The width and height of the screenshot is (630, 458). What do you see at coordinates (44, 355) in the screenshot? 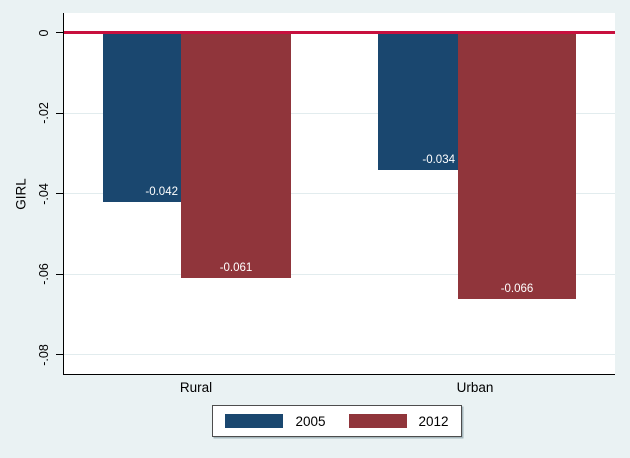
I see `y-tick-label: -.08` at bounding box center [44, 355].